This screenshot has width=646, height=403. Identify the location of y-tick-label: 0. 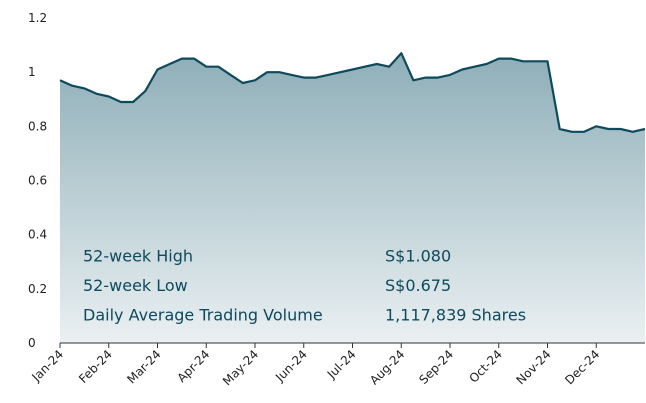
(32, 343).